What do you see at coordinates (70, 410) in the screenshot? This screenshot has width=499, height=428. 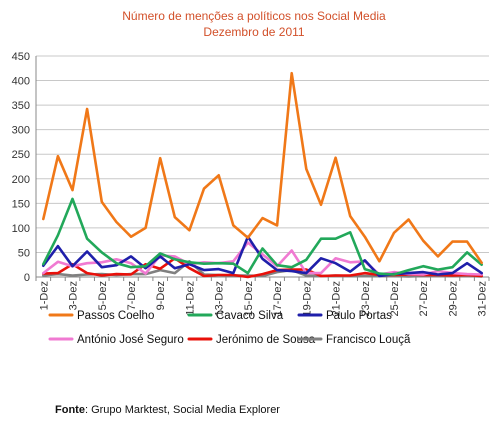 I see `source-label: Fonte` at bounding box center [70, 410].